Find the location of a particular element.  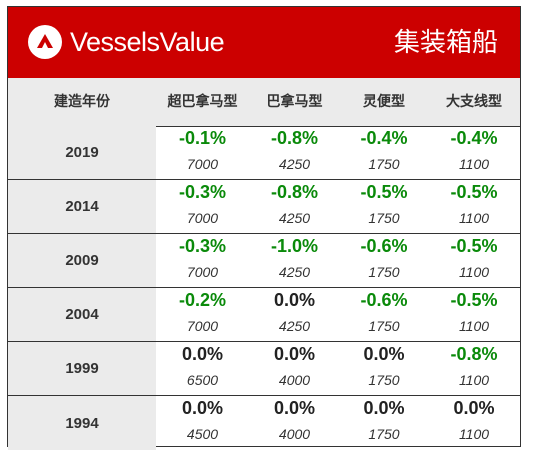

value-cell-post-panamax: 0.0% 6500 is located at coordinates (202, 368).